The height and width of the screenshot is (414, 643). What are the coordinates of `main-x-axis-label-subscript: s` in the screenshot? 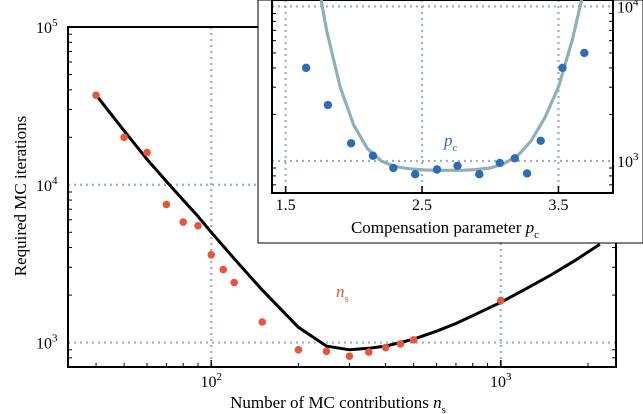 It's located at (444, 409).